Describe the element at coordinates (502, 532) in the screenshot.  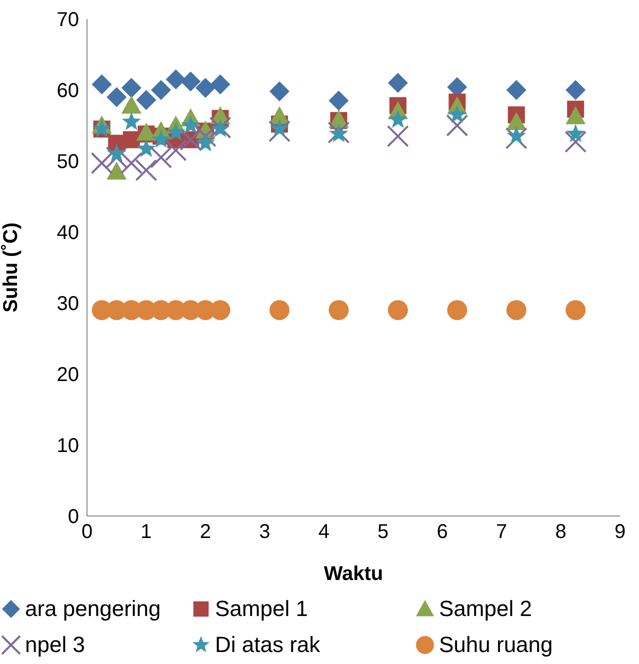
I see `x-tick-label: 7` at that location.